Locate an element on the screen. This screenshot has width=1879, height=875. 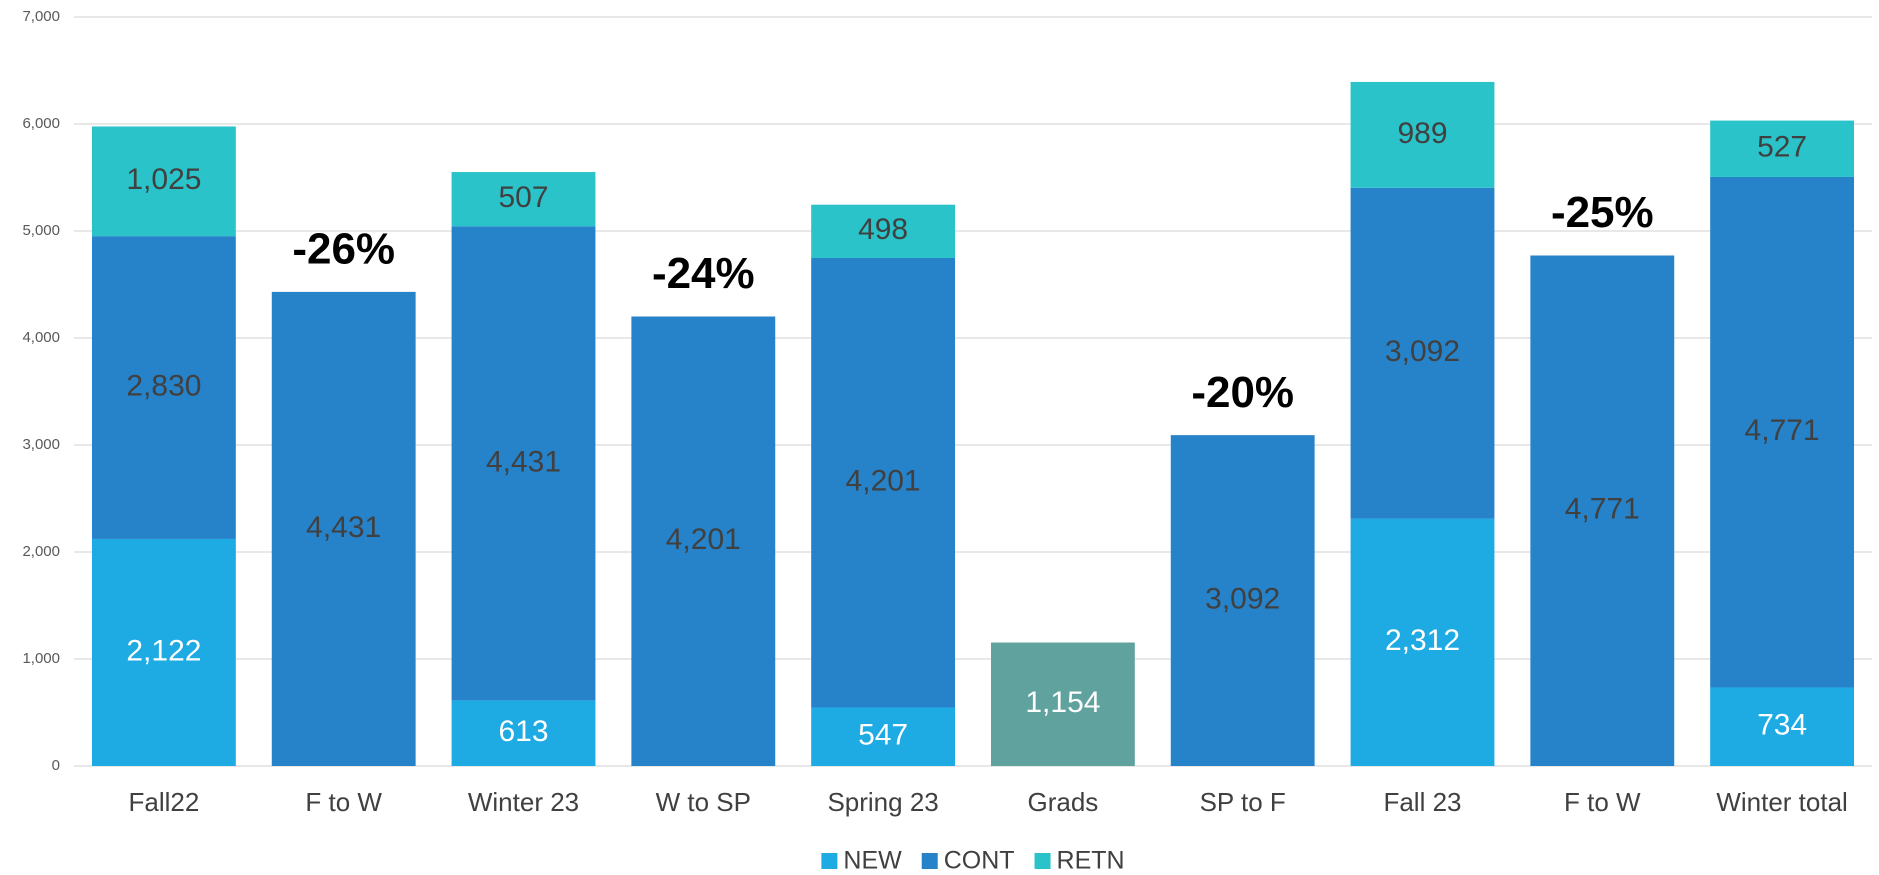
data-label: 527 is located at coordinates (1782, 147).